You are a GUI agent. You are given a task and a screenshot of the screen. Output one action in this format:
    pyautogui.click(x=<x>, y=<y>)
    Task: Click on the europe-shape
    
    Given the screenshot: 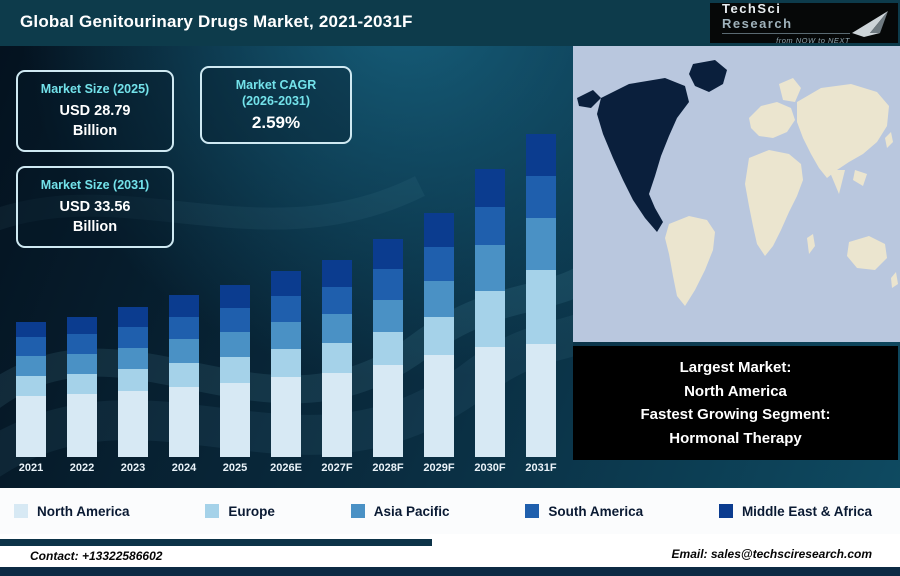 What is the action you would take?
    pyautogui.click(x=772, y=120)
    